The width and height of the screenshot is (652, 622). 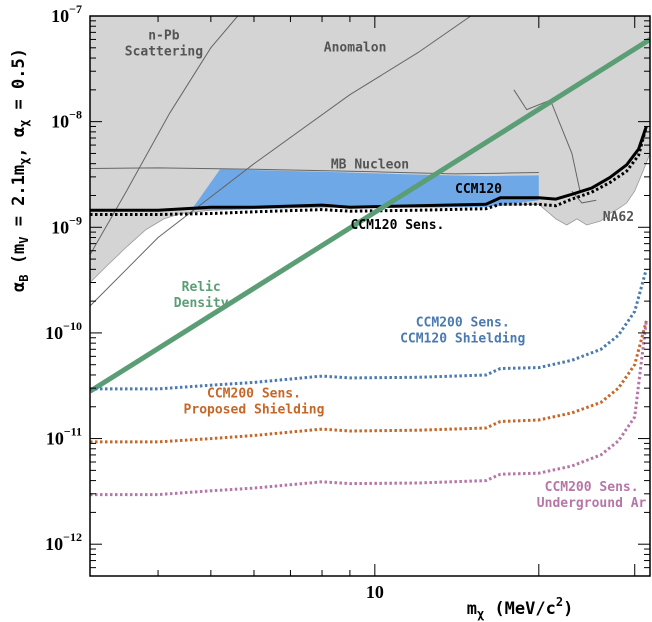 I want to click on y-tick-label: 10⁻⁹, so click(x=66, y=225).